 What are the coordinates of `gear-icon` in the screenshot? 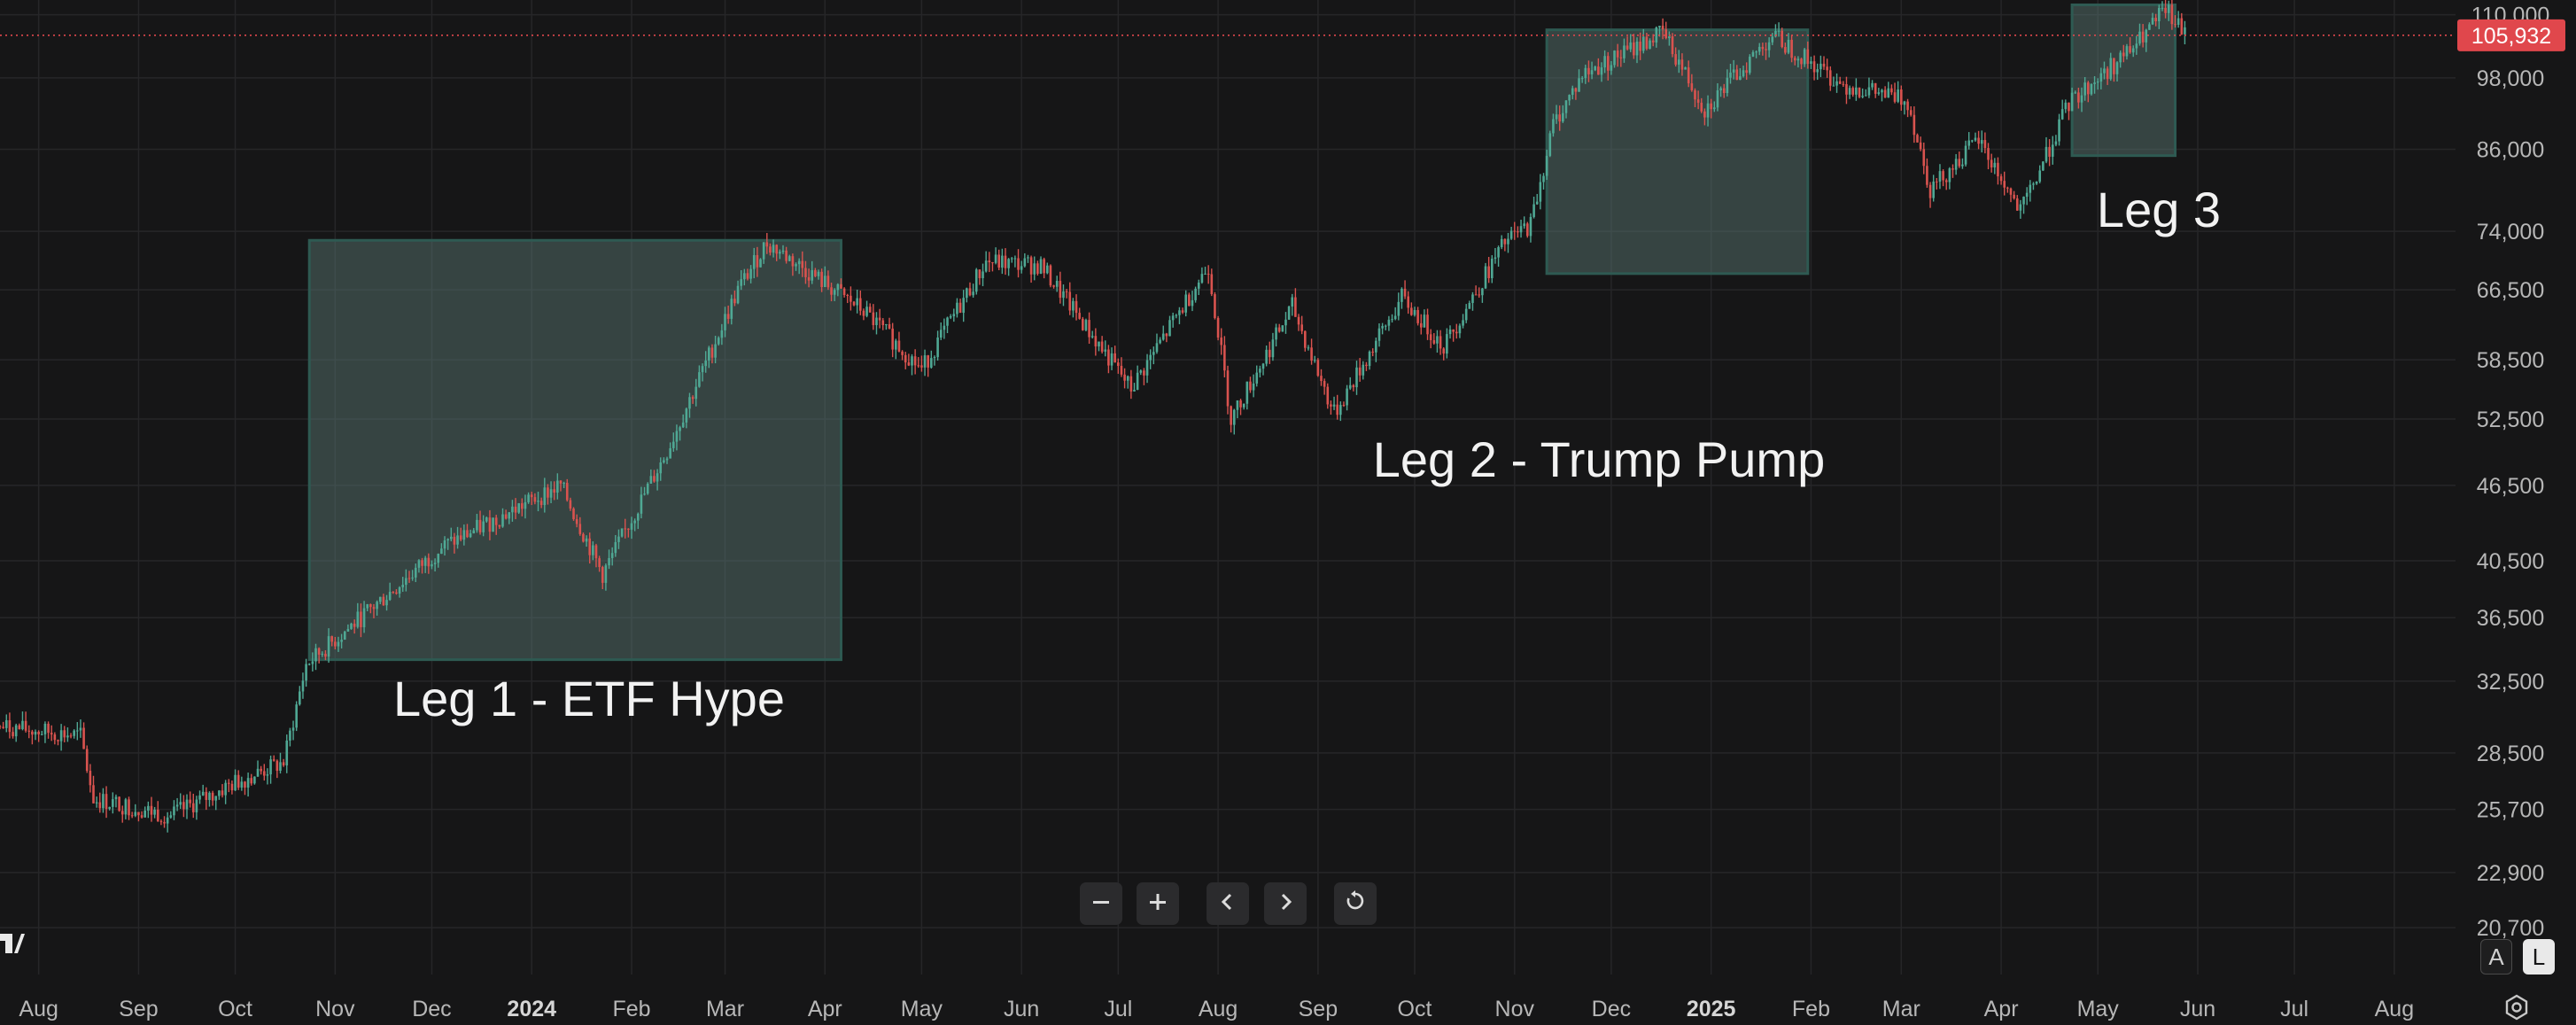 It's located at (2516, 1007).